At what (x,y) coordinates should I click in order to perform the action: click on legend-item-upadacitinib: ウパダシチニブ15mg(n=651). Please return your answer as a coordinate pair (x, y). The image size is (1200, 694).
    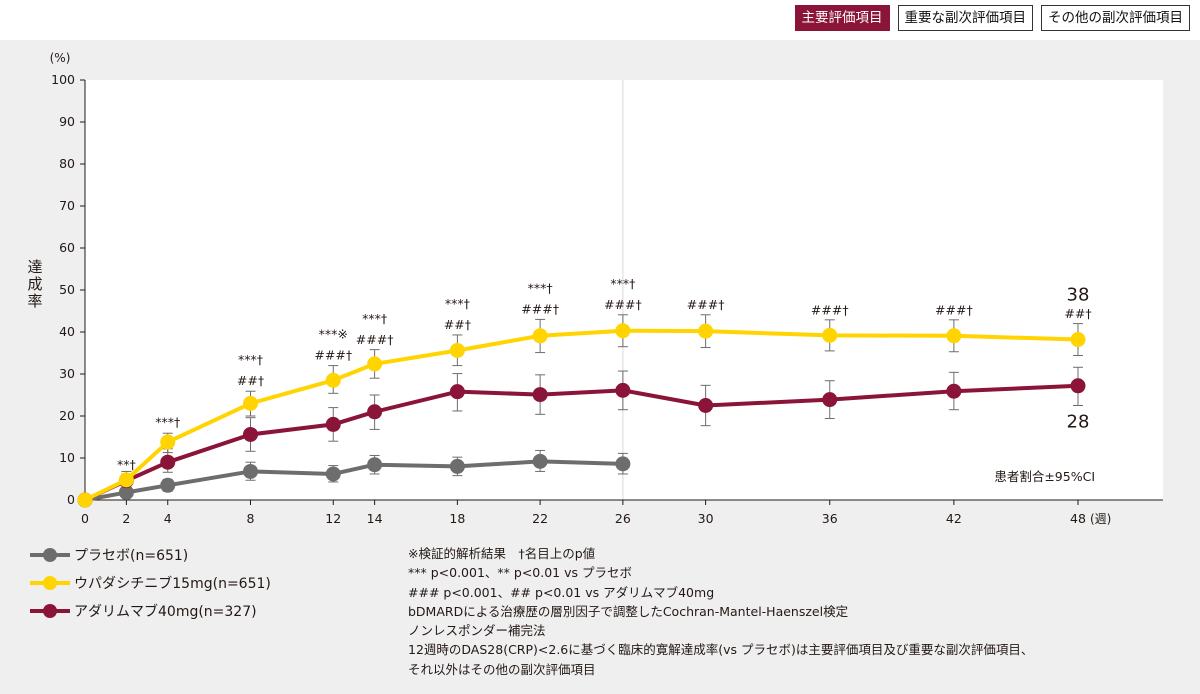
    Looking at the image, I should click on (150, 583).